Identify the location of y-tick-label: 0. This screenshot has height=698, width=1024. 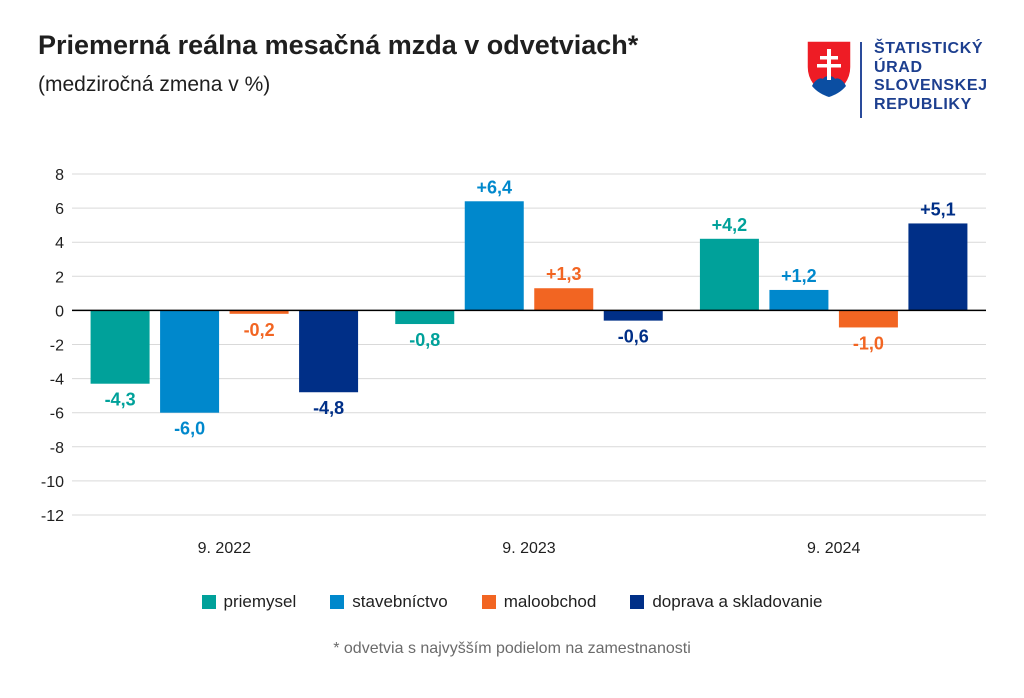
(59, 311).